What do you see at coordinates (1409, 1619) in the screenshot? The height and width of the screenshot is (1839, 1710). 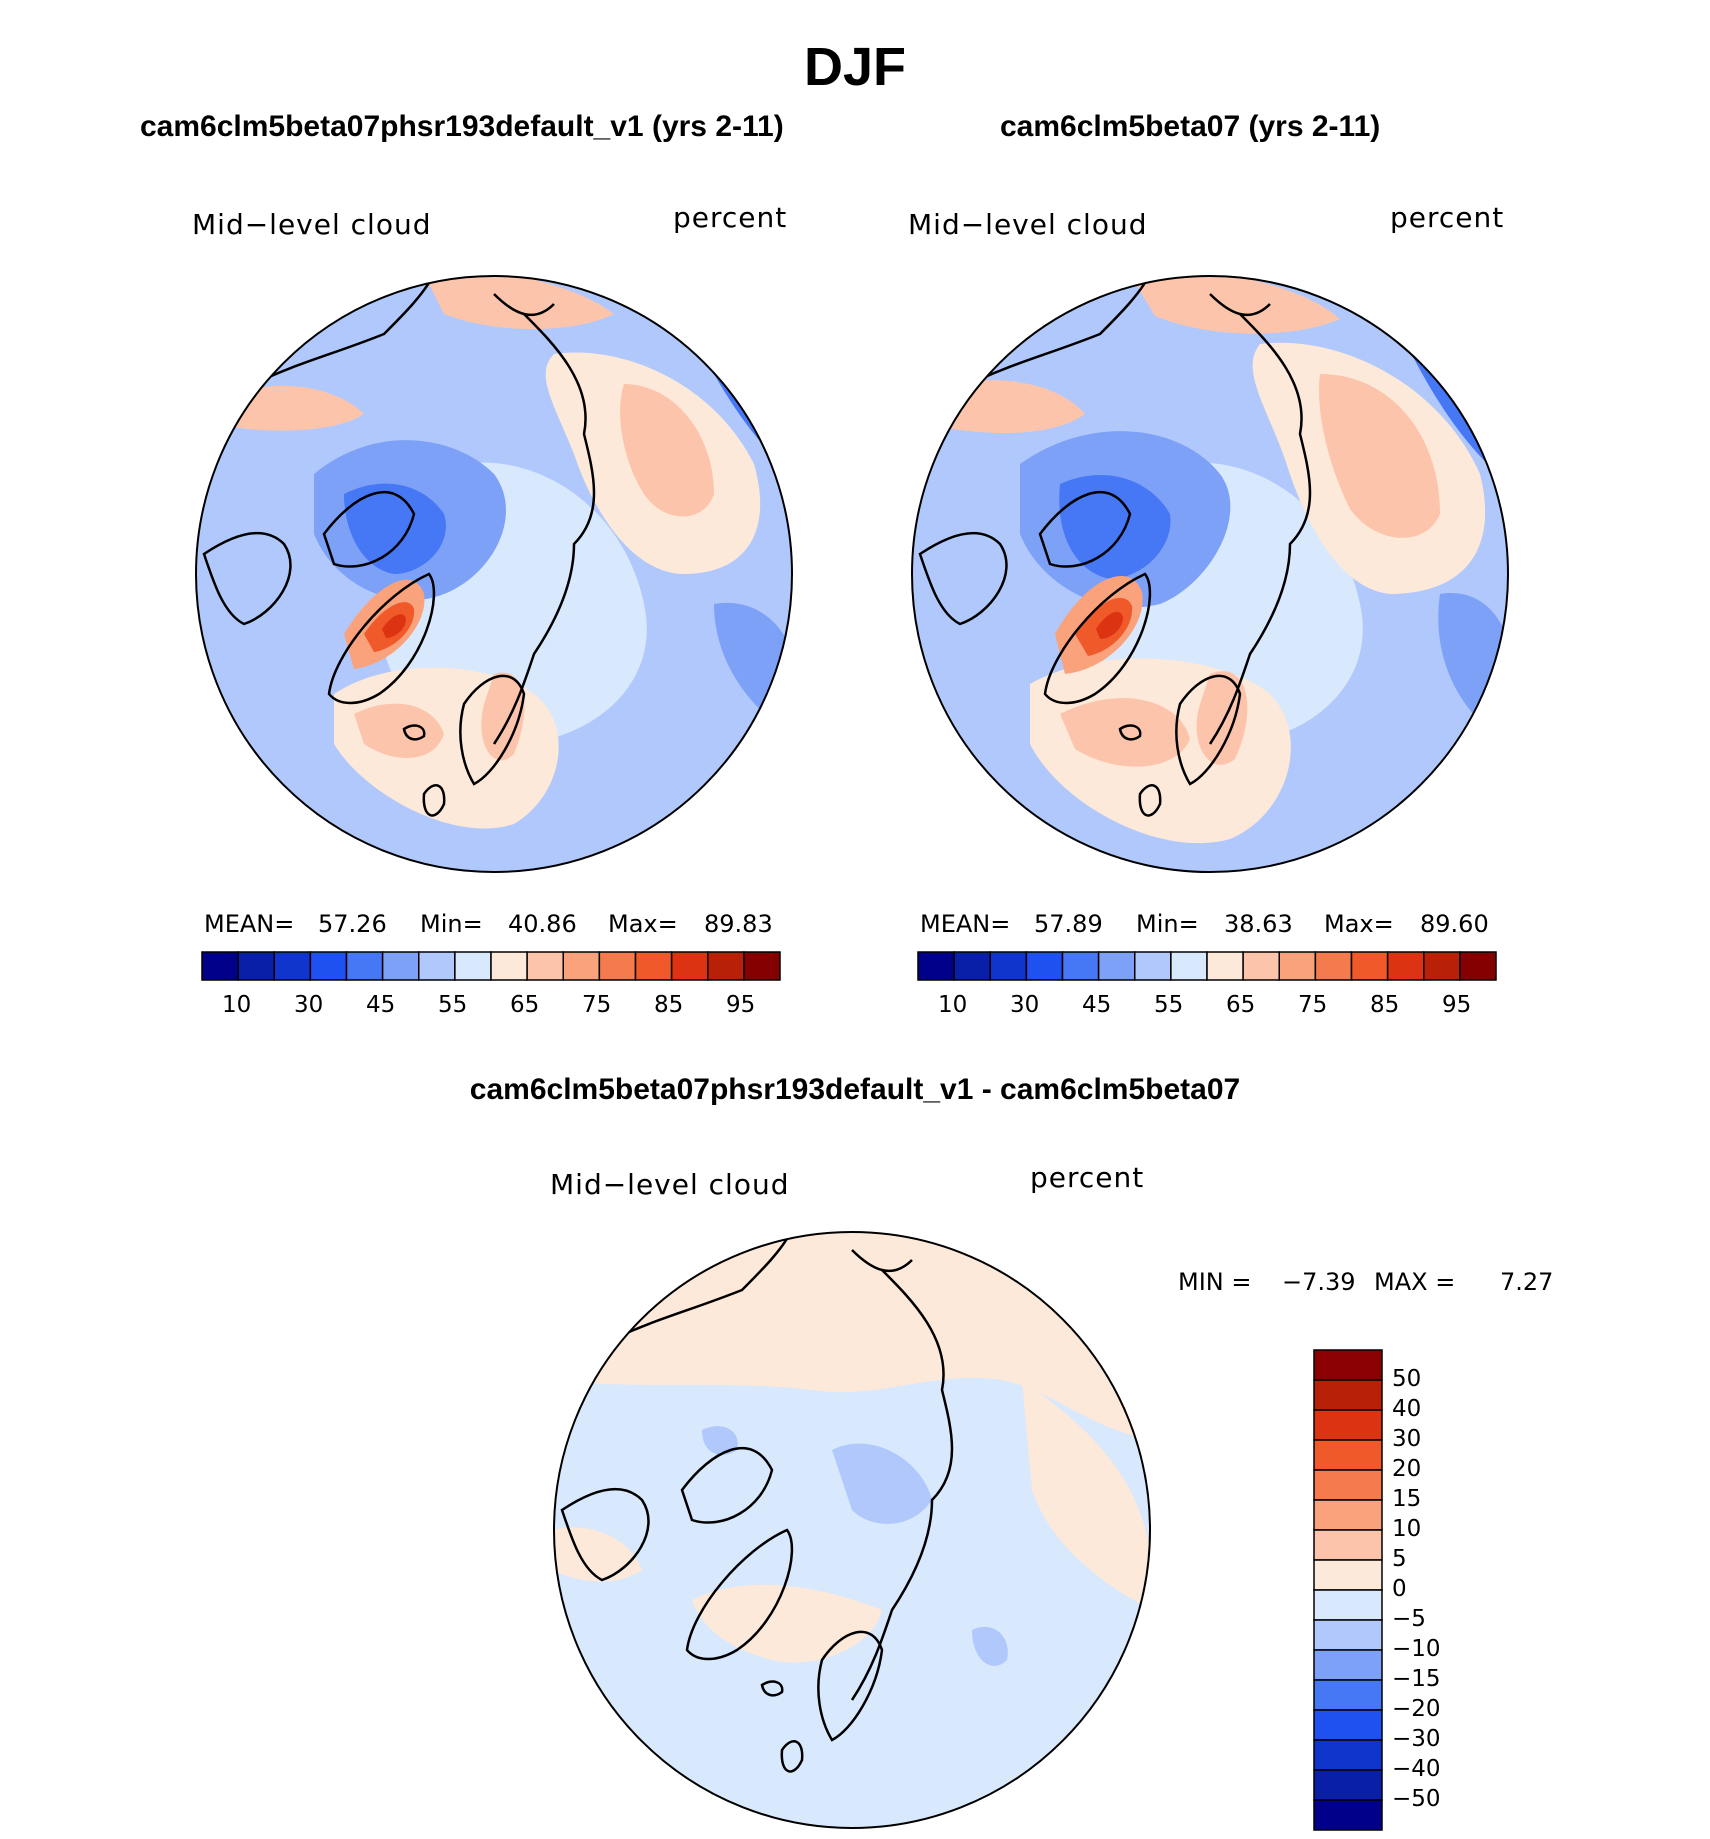 I see `diff-tick: −5` at bounding box center [1409, 1619].